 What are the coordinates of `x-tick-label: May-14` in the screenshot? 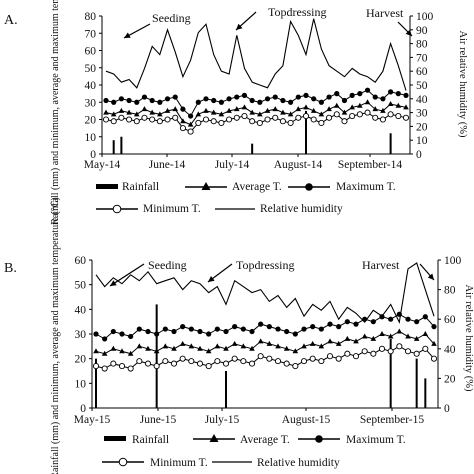 It's located at (102, 165).